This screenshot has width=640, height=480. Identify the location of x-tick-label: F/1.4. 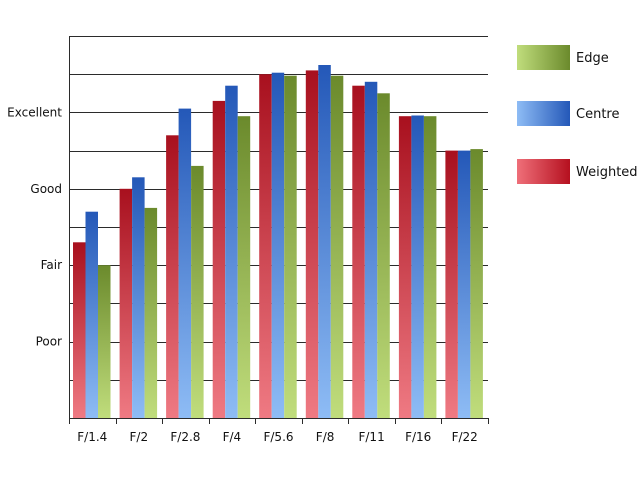
(92, 437).